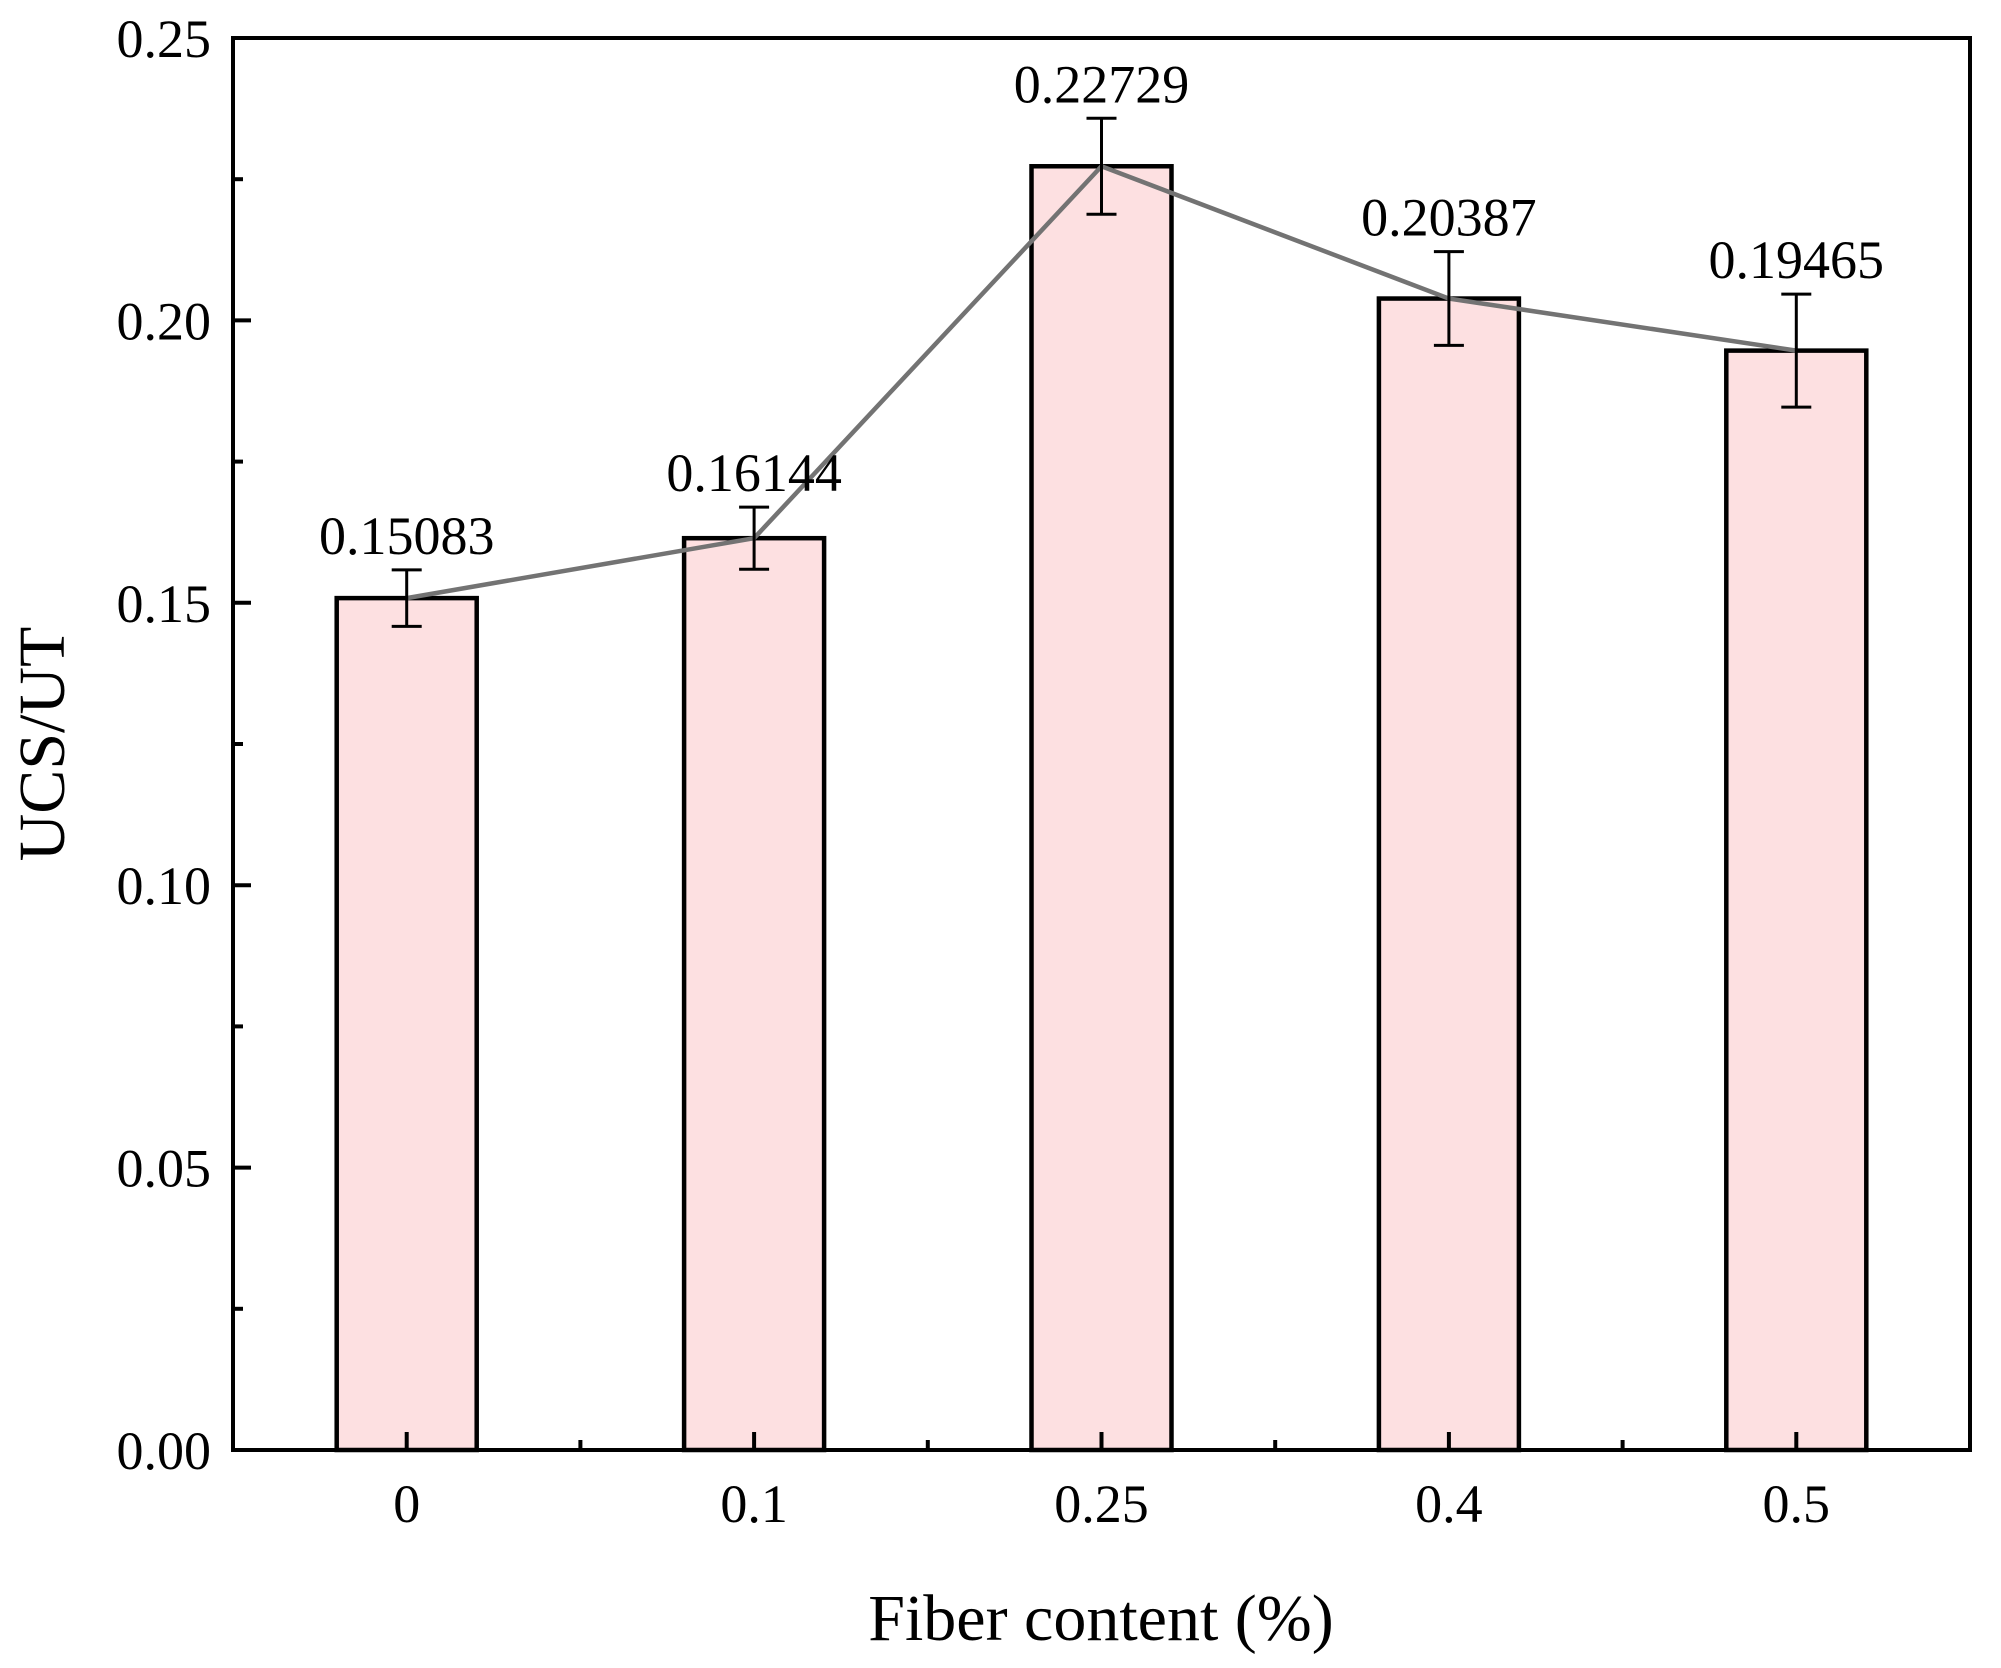  I want to click on y-tick-label: 0.00, so click(164, 1451).